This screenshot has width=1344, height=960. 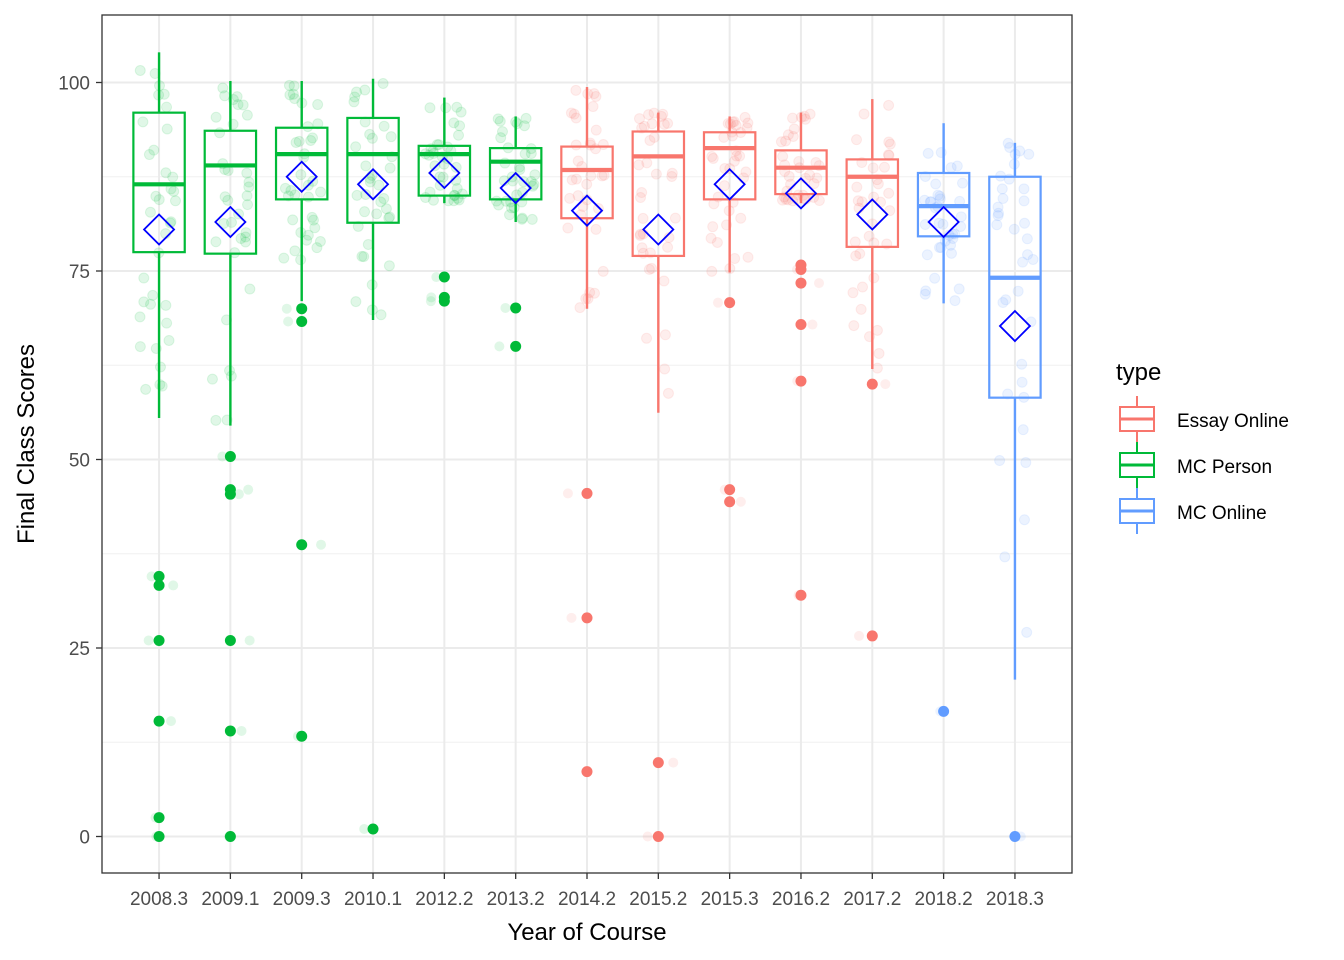 I want to click on x-tick-label: 2012.2, so click(x=444, y=899).